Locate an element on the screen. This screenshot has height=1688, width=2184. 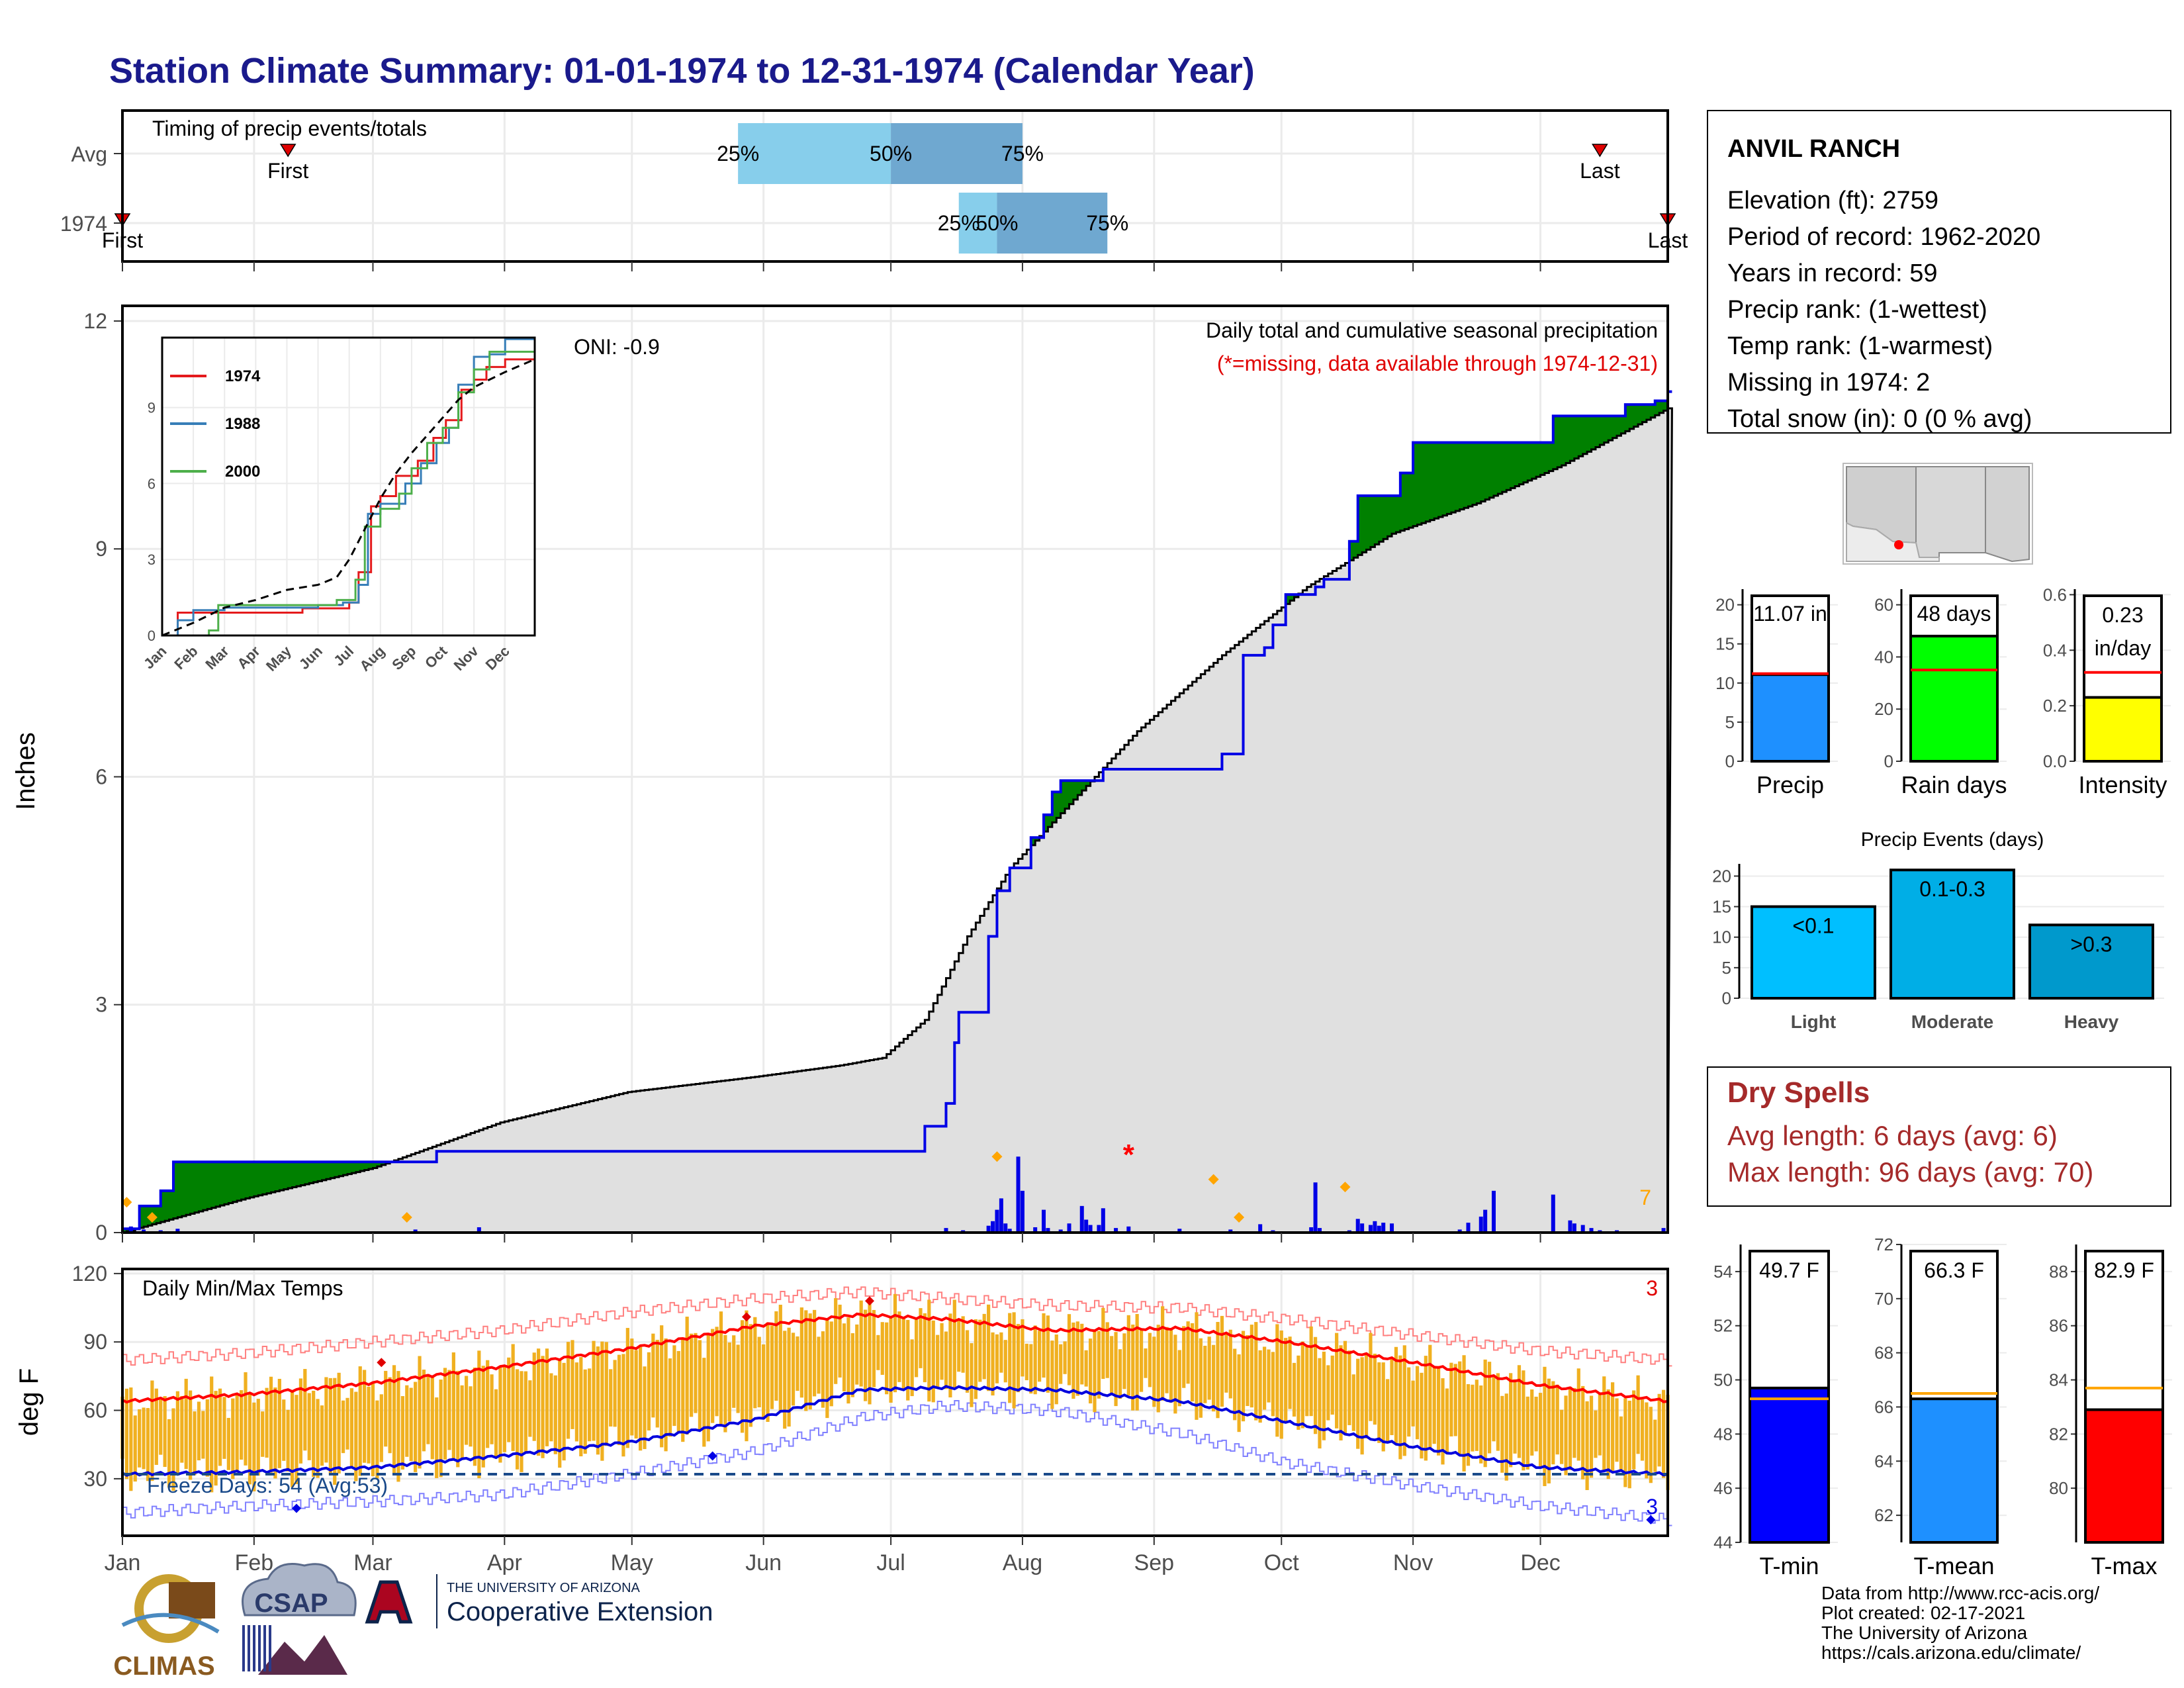
mini-y-tick: 0 is located at coordinates (1888, 761).